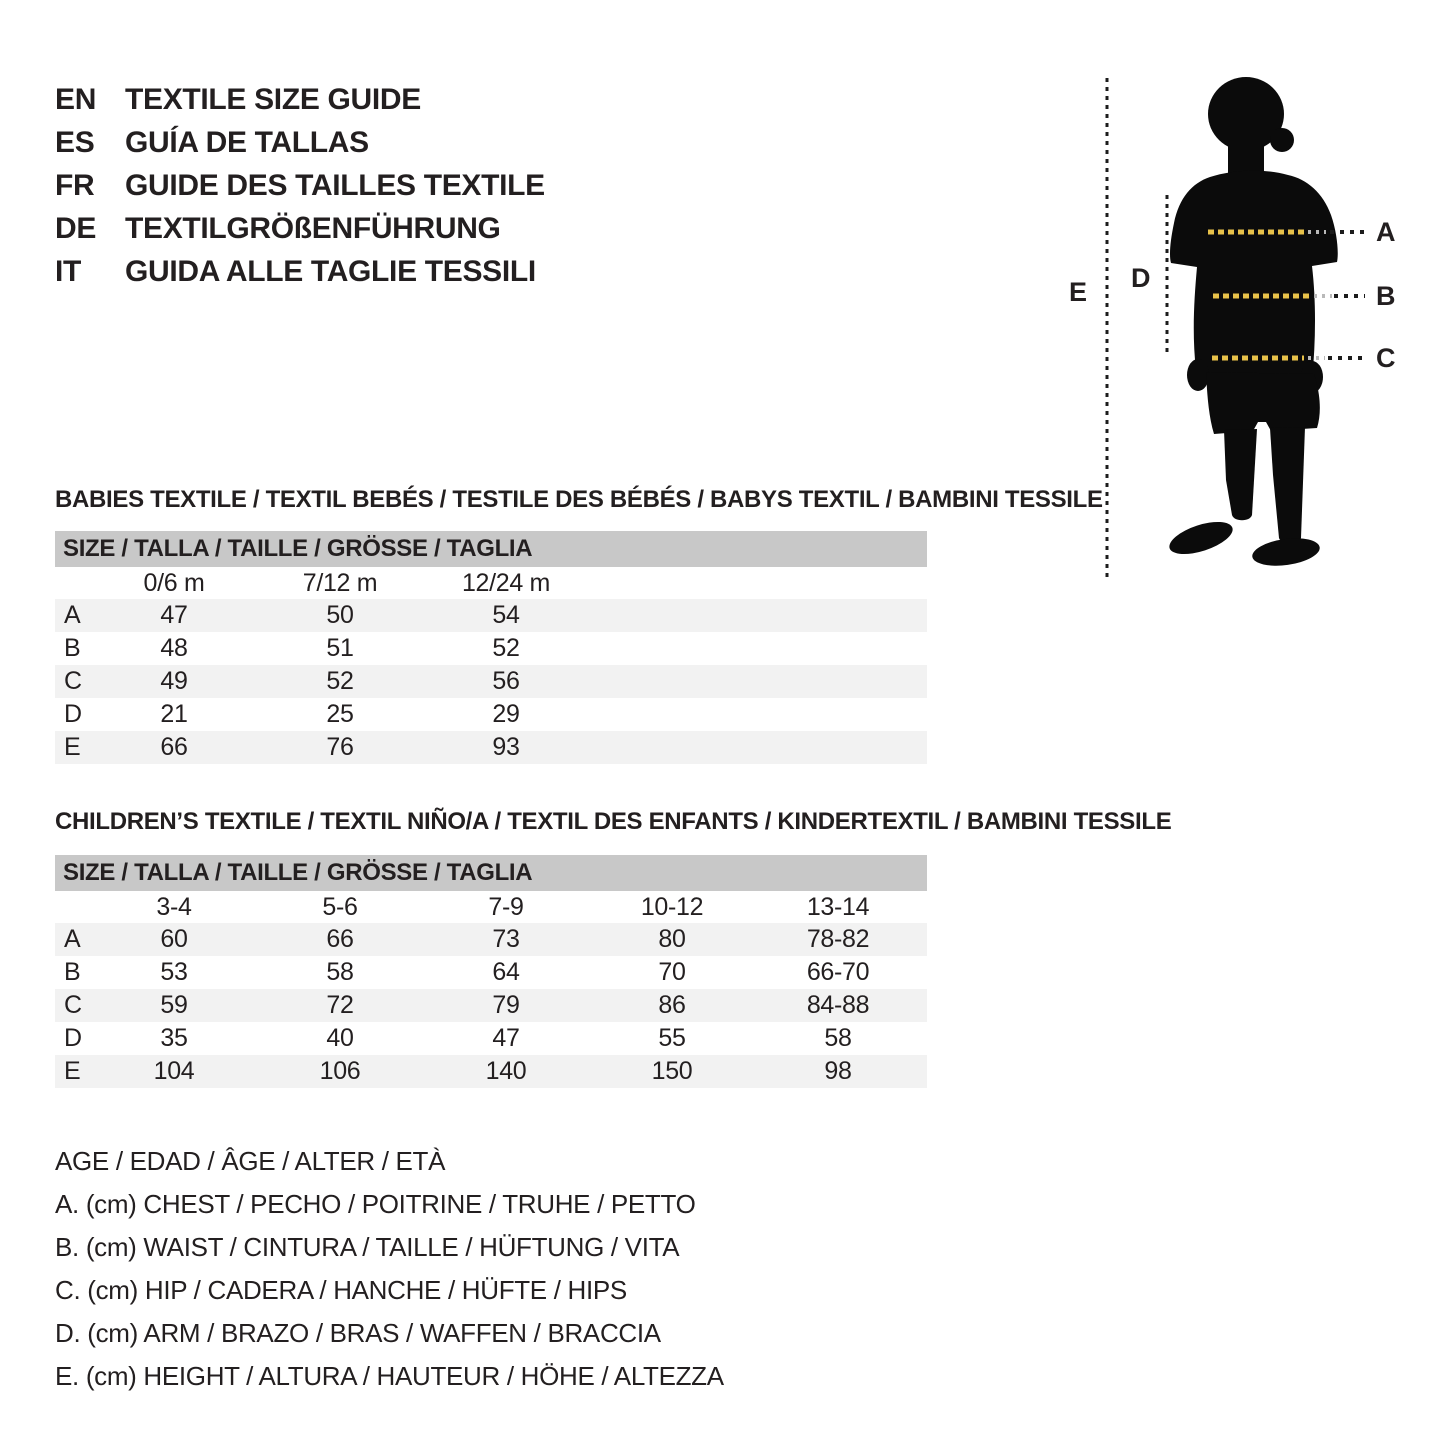  I want to click on column-header: 5-6, so click(340, 906).